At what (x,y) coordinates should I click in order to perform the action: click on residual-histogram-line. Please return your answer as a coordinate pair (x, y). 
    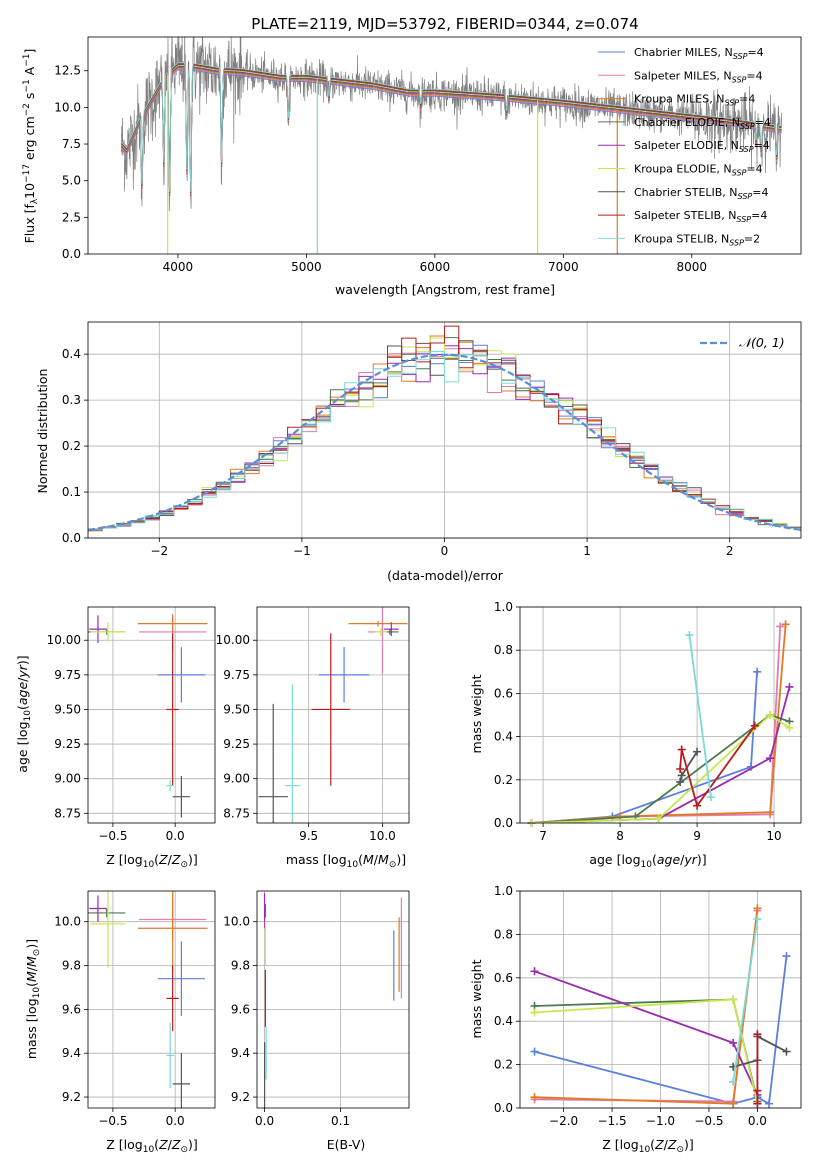
    Looking at the image, I should click on (444, 441).